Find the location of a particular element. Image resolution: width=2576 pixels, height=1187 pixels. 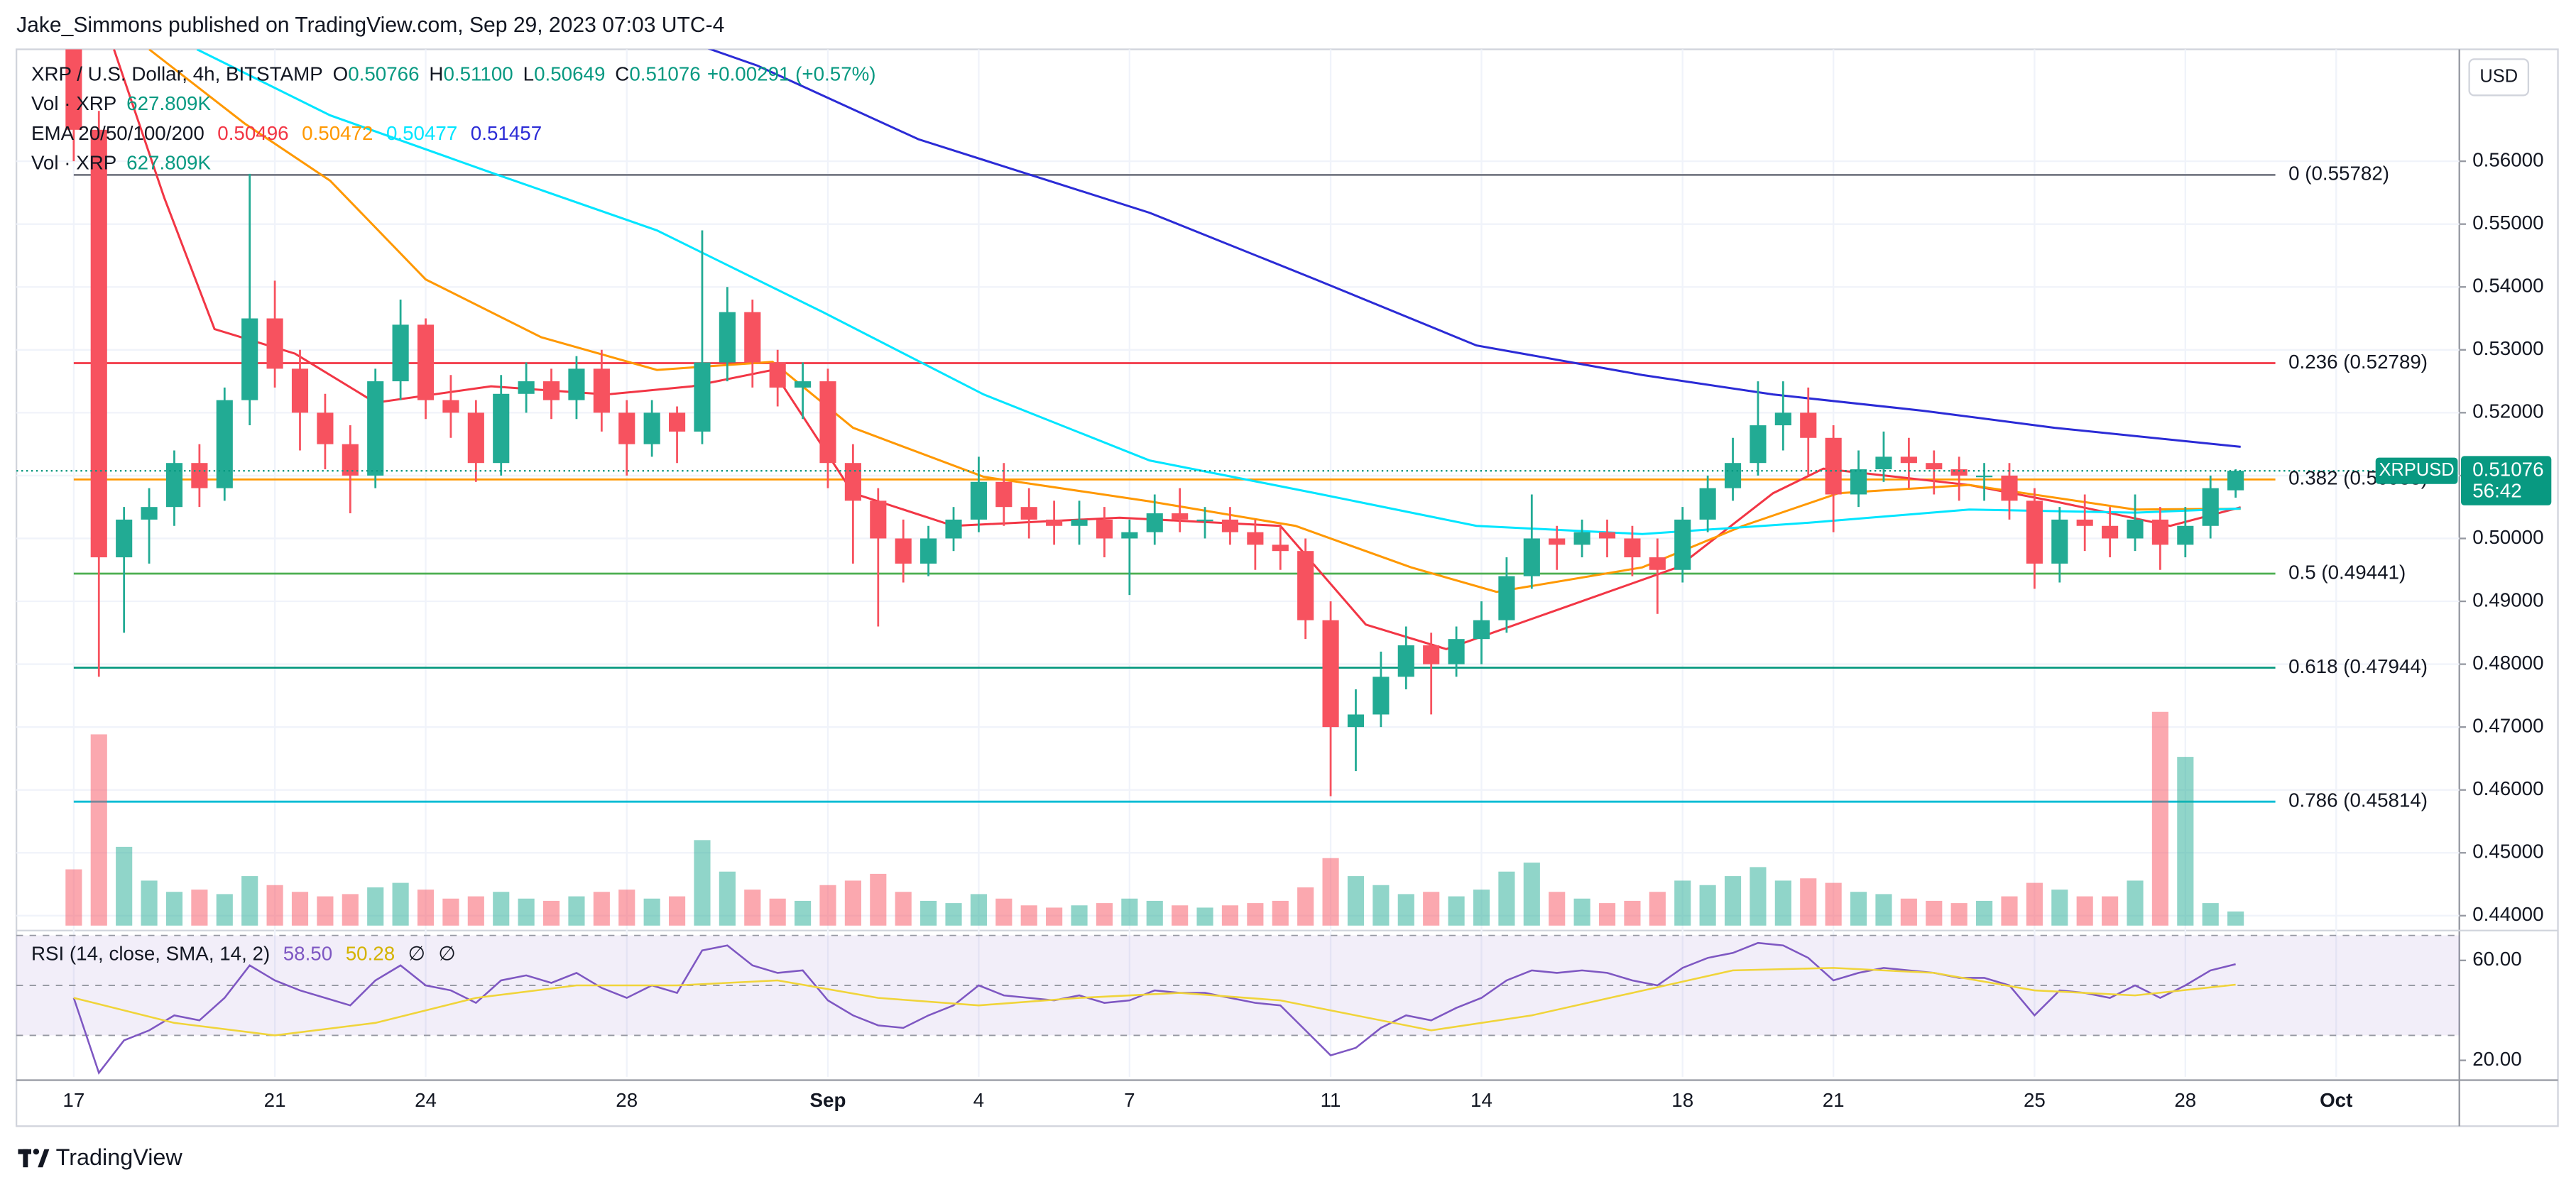

symbol-tag-label: XRPUSD is located at coordinates (2417, 470).